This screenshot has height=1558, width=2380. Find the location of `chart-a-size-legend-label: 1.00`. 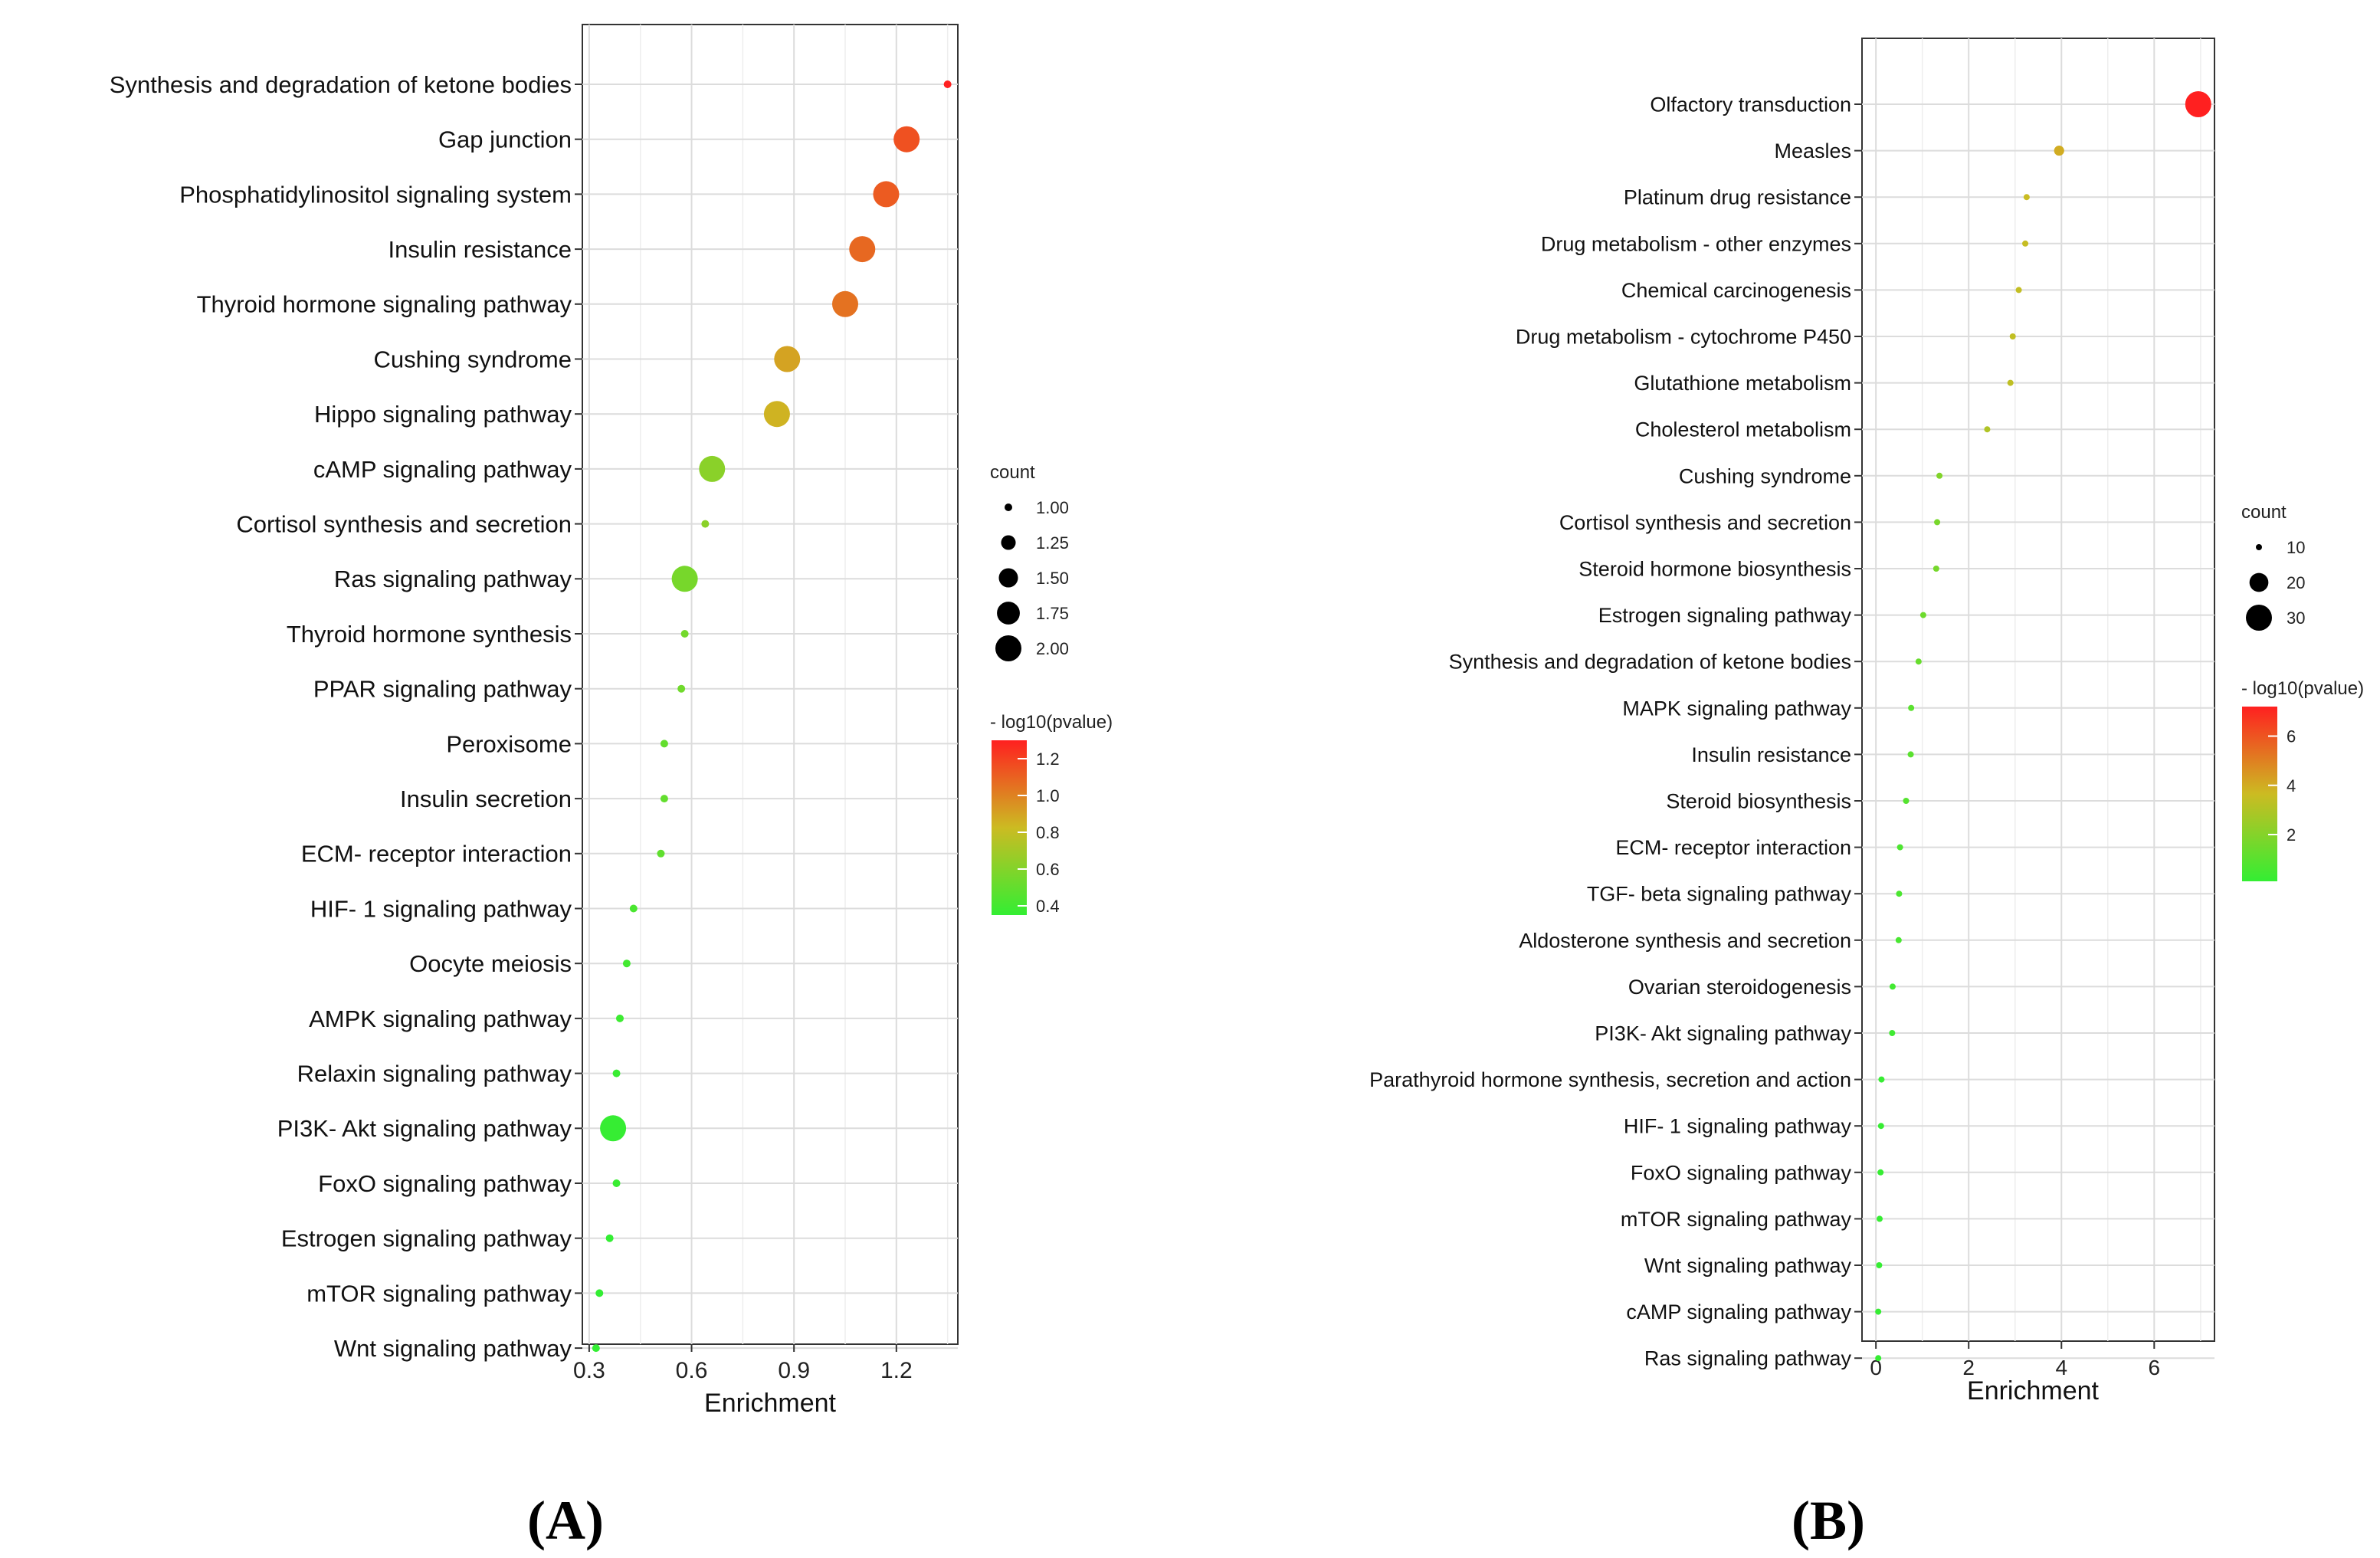

chart-a-size-legend-label: 1.00 is located at coordinates (1052, 507).